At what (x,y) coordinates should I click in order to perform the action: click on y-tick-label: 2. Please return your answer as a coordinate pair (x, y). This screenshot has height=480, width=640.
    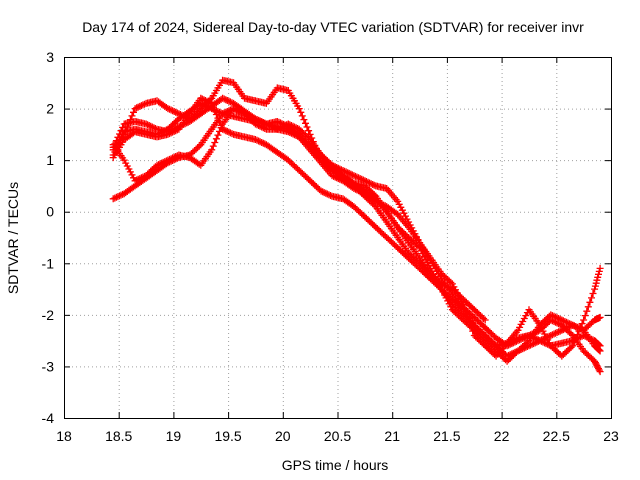
    Looking at the image, I should click on (50, 109).